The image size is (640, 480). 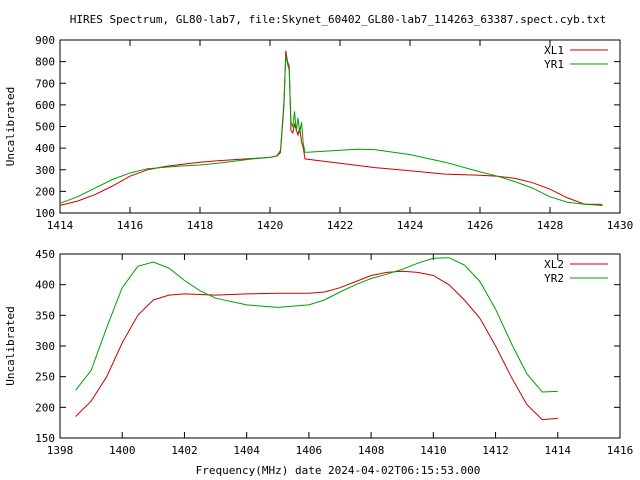 What do you see at coordinates (554, 64) in the screenshot?
I see `legend-label: YR1` at bounding box center [554, 64].